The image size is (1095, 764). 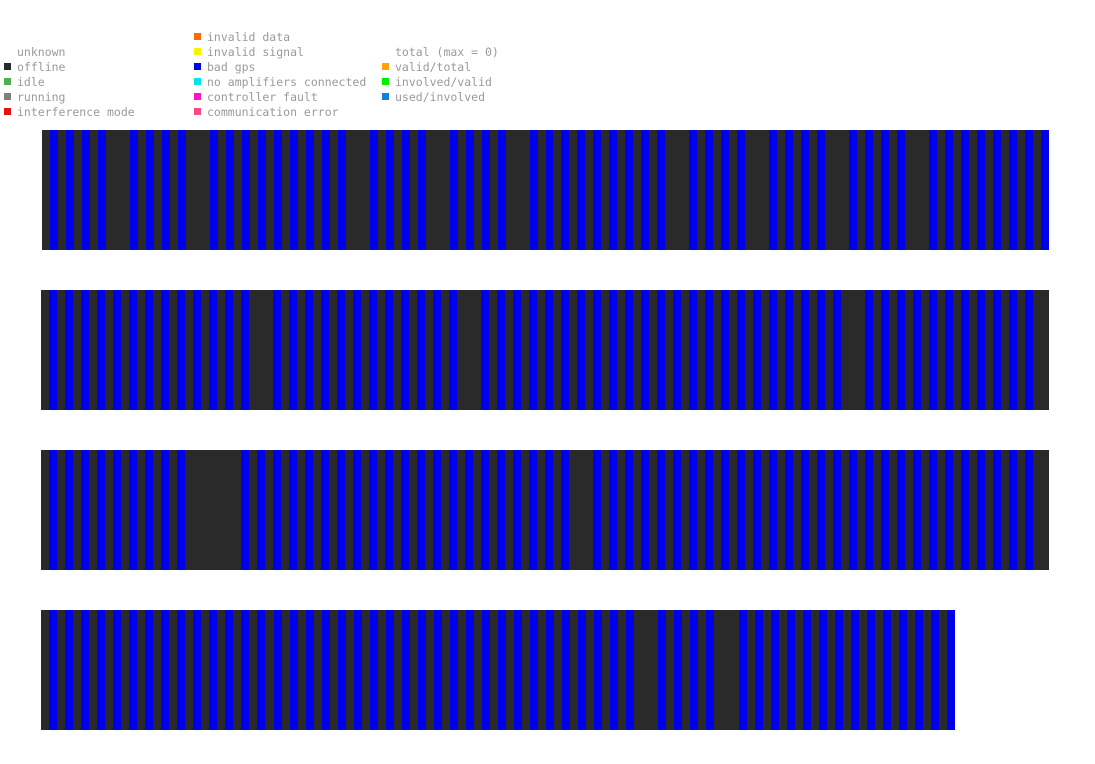 I want to click on legend-label: used/involved, so click(x=440, y=97).